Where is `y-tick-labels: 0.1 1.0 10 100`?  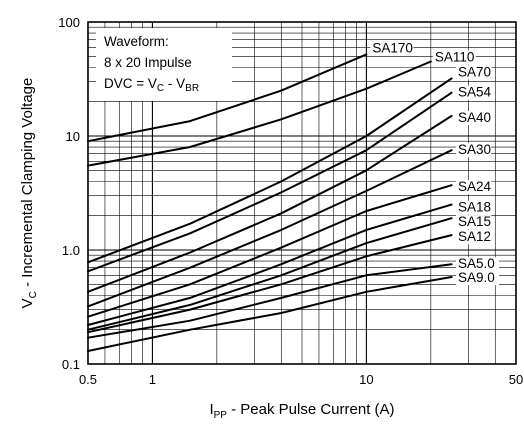 y-tick-labels: 0.1 1.0 10 100 is located at coordinates (69, 193).